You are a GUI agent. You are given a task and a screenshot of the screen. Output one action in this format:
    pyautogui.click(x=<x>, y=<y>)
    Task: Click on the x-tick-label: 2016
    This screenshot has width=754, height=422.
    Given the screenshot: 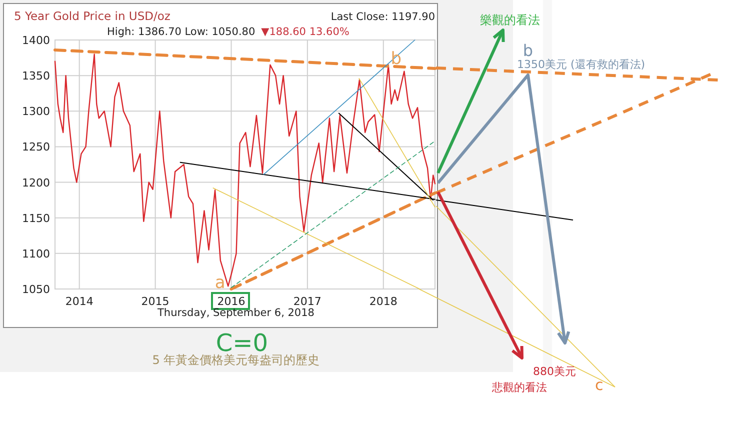 What is the action you would take?
    pyautogui.click(x=231, y=301)
    